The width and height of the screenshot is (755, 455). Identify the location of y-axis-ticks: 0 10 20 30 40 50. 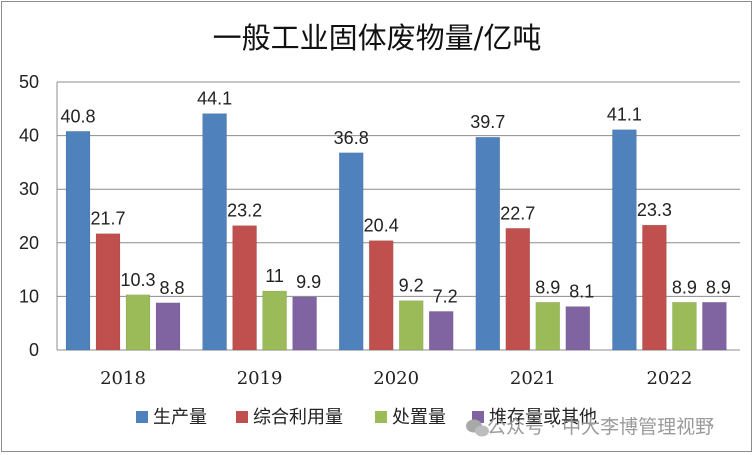
(29, 216).